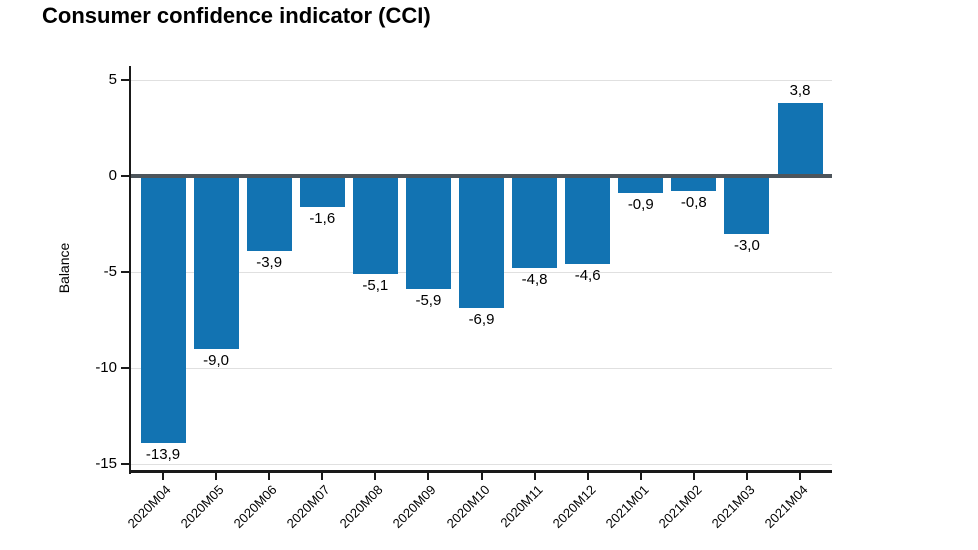  I want to click on y-tick-label: -5, so click(110, 271).